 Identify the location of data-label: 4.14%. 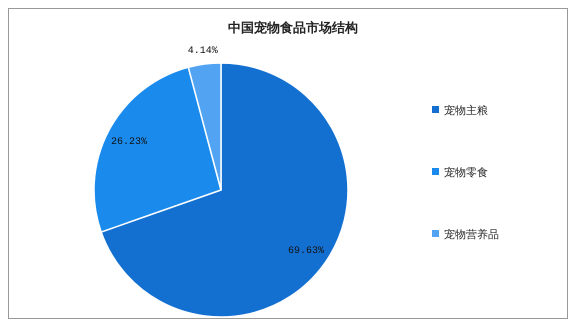
(203, 51).